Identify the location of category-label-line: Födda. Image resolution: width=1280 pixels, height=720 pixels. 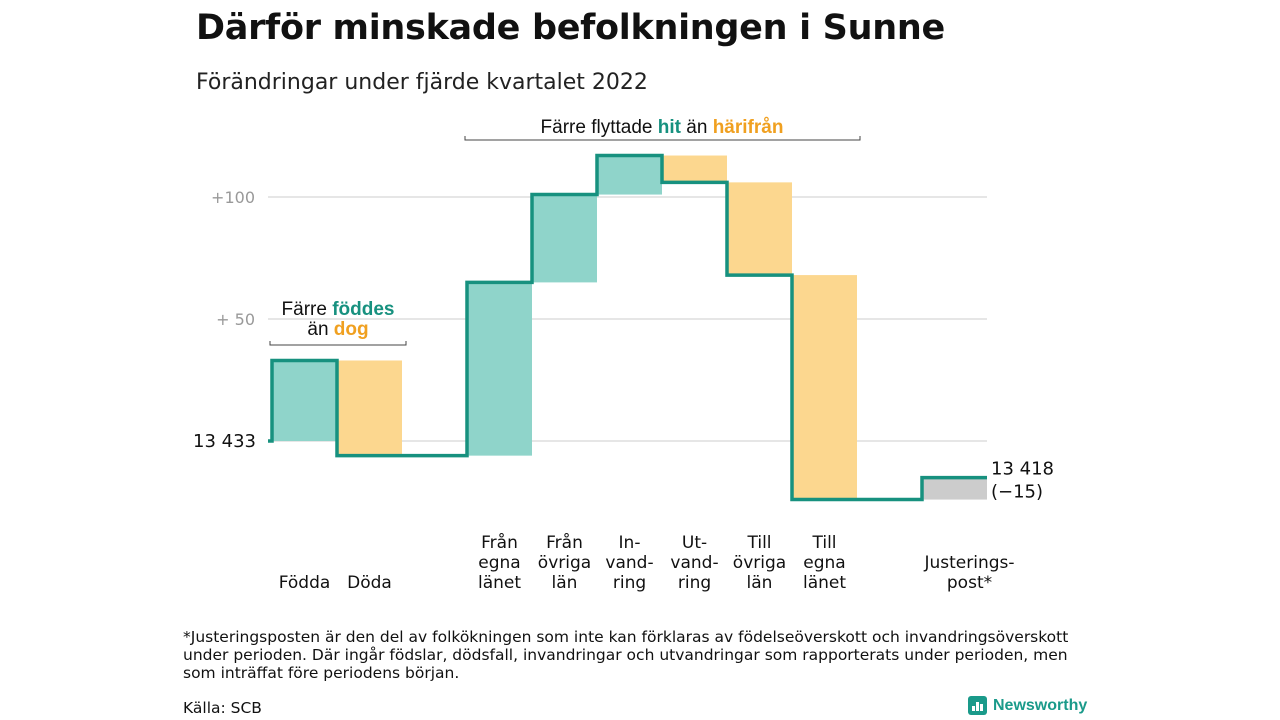
(305, 583).